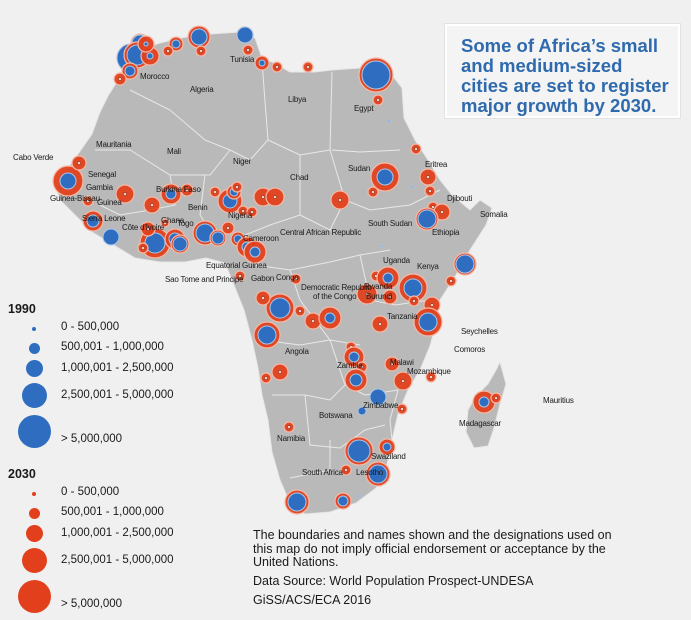 Image resolution: width=691 pixels, height=620 pixels. I want to click on legend-2030-row: 1,000,001 - 2,500,000, so click(116, 540).